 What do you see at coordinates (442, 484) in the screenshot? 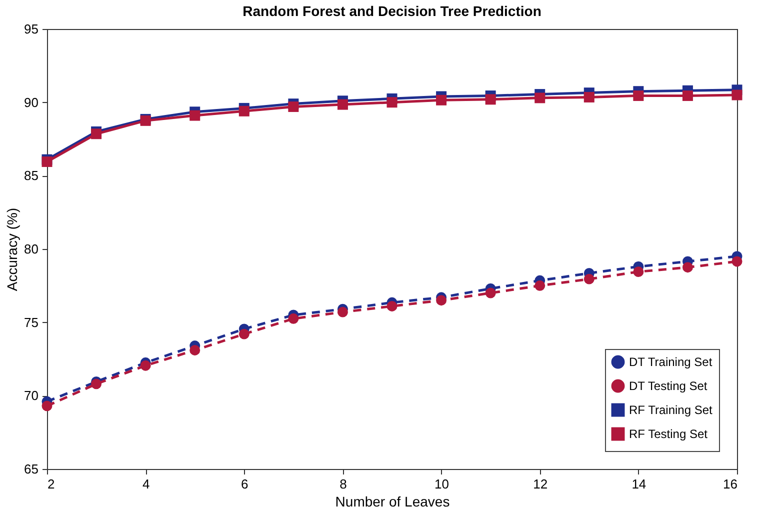
I see `x-tick-label: 10` at bounding box center [442, 484].